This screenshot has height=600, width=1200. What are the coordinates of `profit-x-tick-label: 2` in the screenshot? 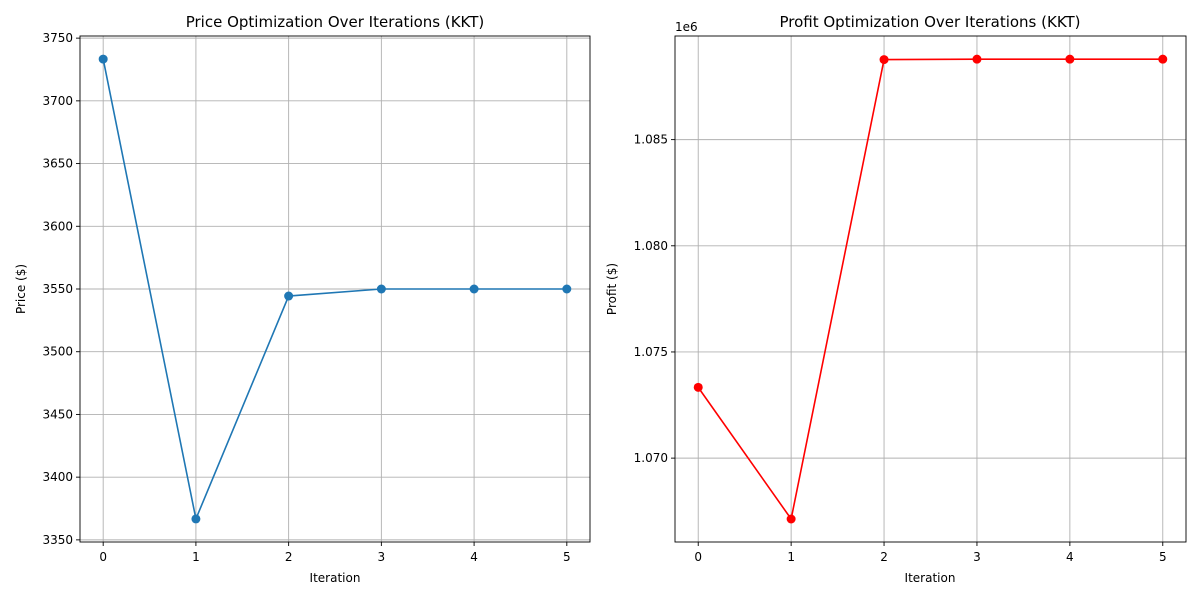 It's located at (884, 557).